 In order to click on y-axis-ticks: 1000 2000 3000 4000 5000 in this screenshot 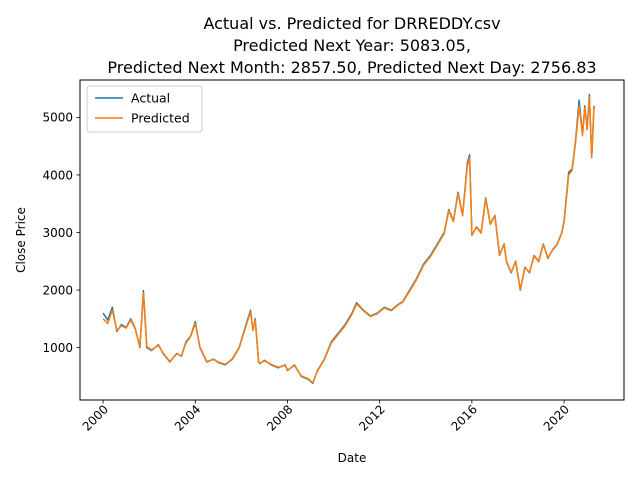, I will do `click(61, 233)`.